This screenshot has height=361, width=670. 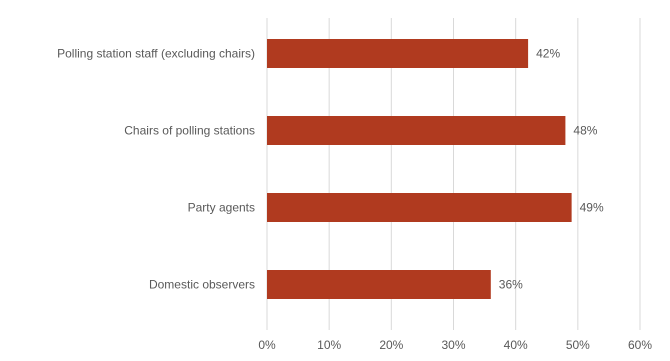 What do you see at coordinates (551, 169) in the screenshot?
I see `data-labels: 42% 48% 49% 36%` at bounding box center [551, 169].